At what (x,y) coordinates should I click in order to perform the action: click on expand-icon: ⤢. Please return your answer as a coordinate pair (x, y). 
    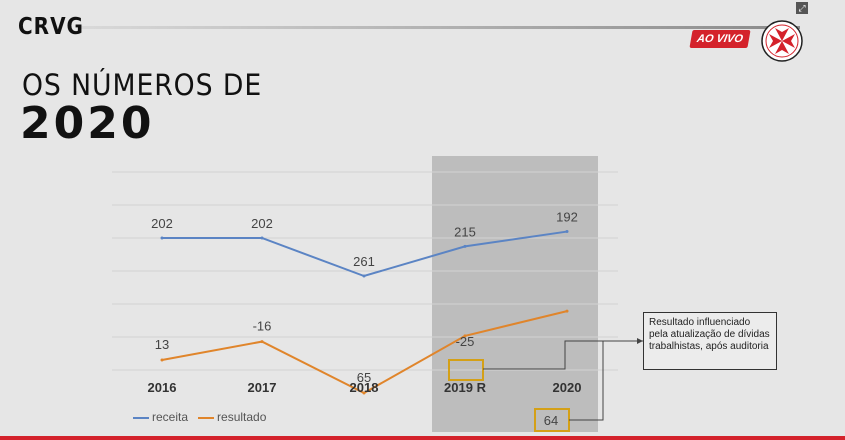
    Looking at the image, I should click on (802, 8).